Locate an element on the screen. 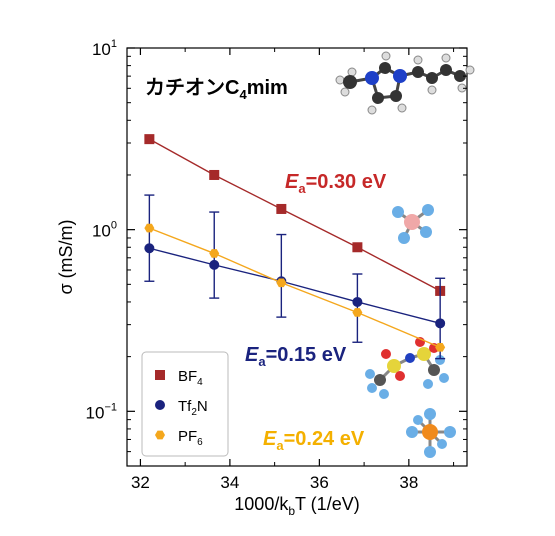  chart-title-main: カチオンC is located at coordinates (192, 88).